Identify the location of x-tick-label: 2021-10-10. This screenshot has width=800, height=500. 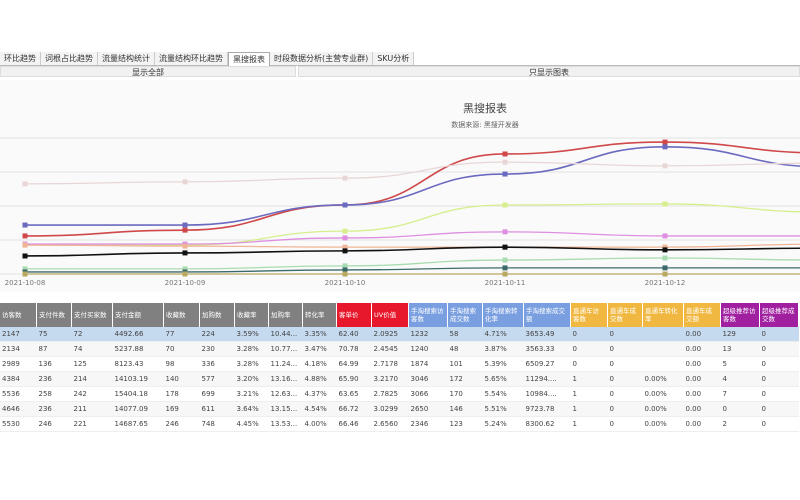
(345, 283).